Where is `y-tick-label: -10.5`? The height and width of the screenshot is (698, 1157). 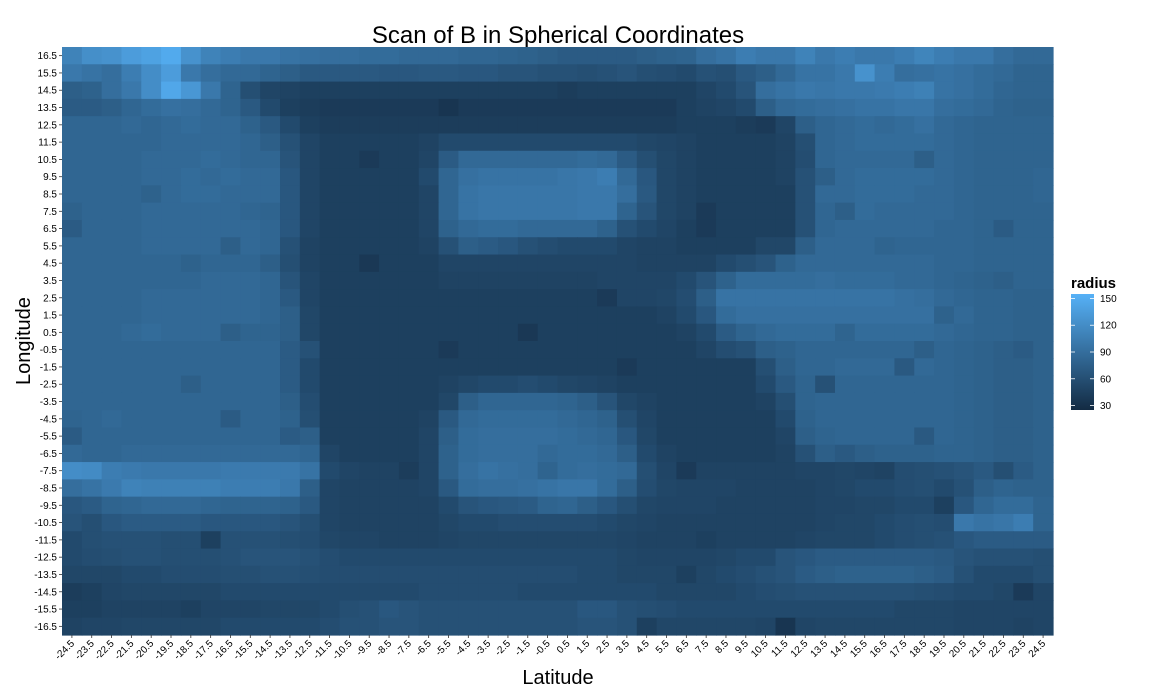 y-tick-label: -10.5 is located at coordinates (45, 523).